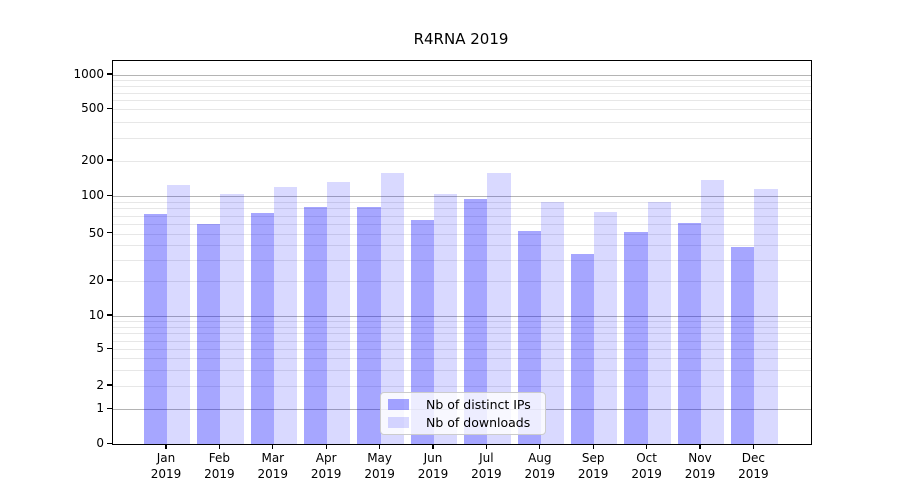 The width and height of the screenshot is (900, 500). I want to click on bar-downloads-jul, so click(499, 308).